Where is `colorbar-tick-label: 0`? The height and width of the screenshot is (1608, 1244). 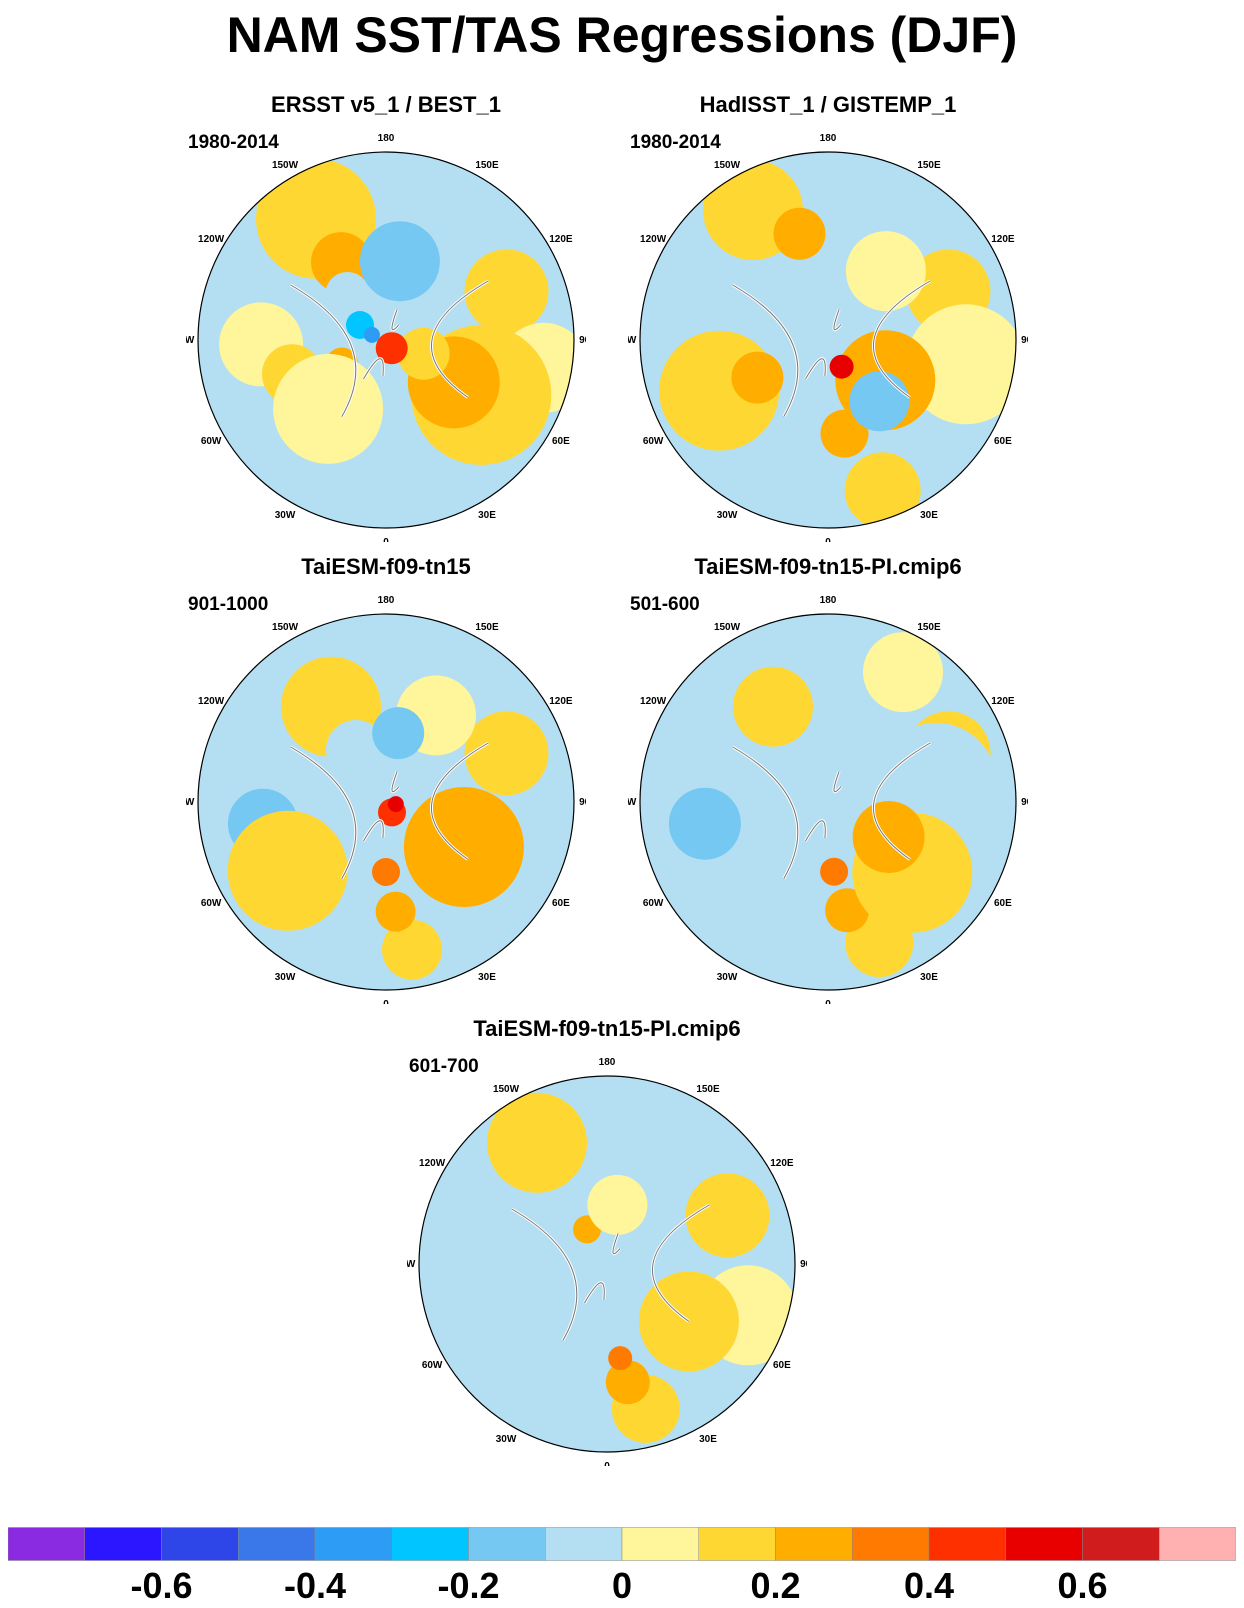 colorbar-tick-label: 0 is located at coordinates (622, 1585).